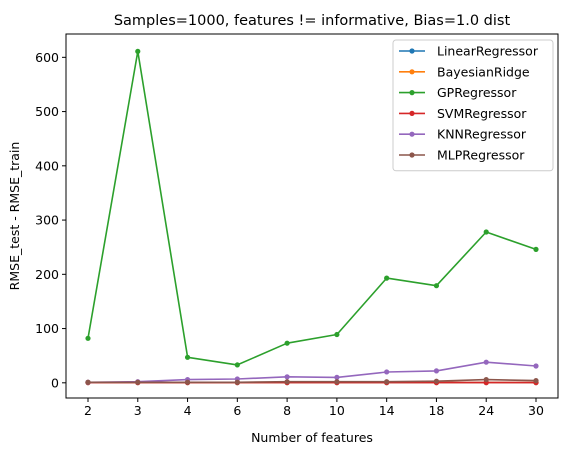  What do you see at coordinates (482, 113) in the screenshot?
I see `legend-label: SVMRegressor` at bounding box center [482, 113].